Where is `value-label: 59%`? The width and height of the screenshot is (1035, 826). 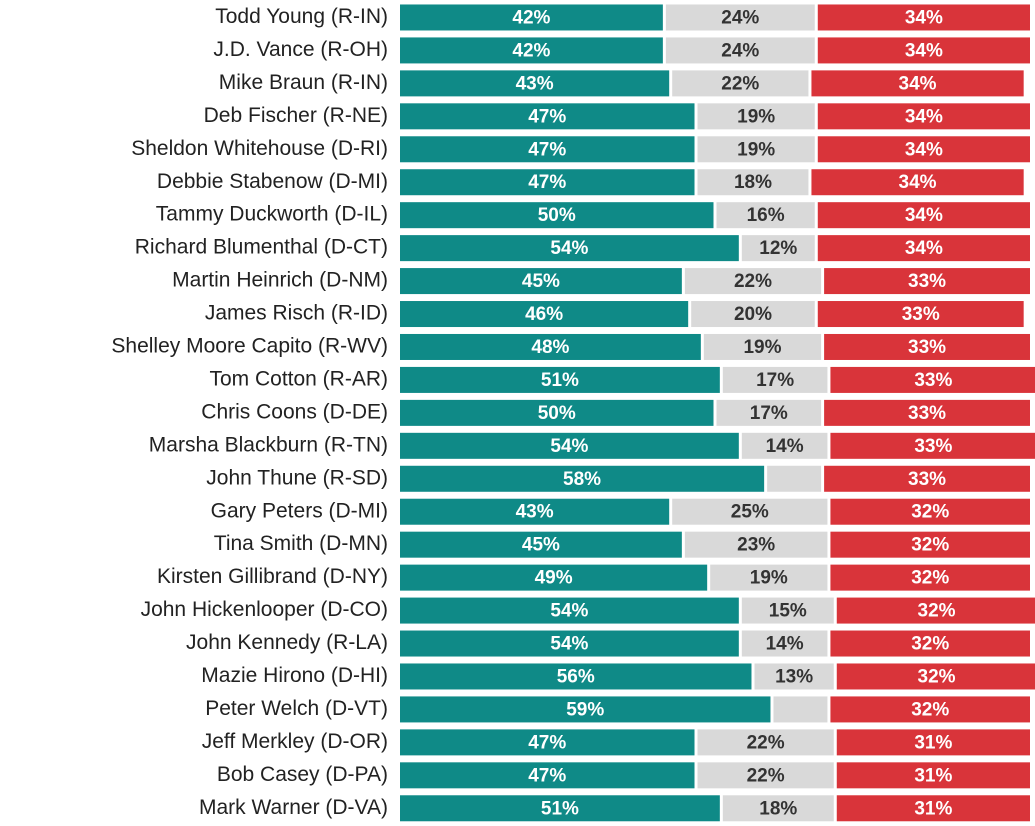 value-label: 59% is located at coordinates (585, 709).